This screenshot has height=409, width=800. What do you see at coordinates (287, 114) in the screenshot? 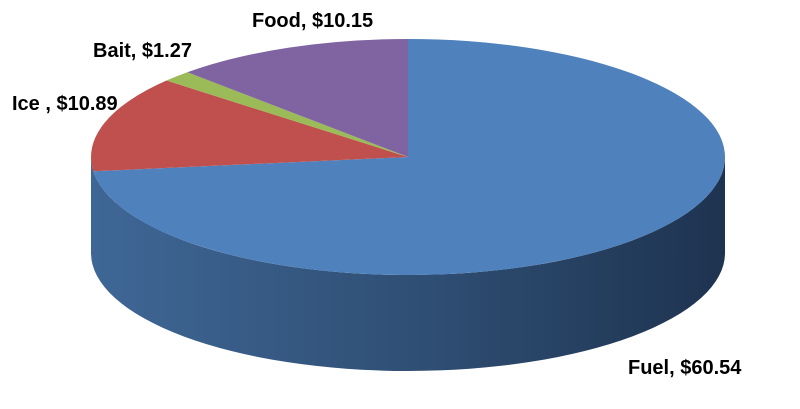
I see `pie-slice-bait` at bounding box center [287, 114].